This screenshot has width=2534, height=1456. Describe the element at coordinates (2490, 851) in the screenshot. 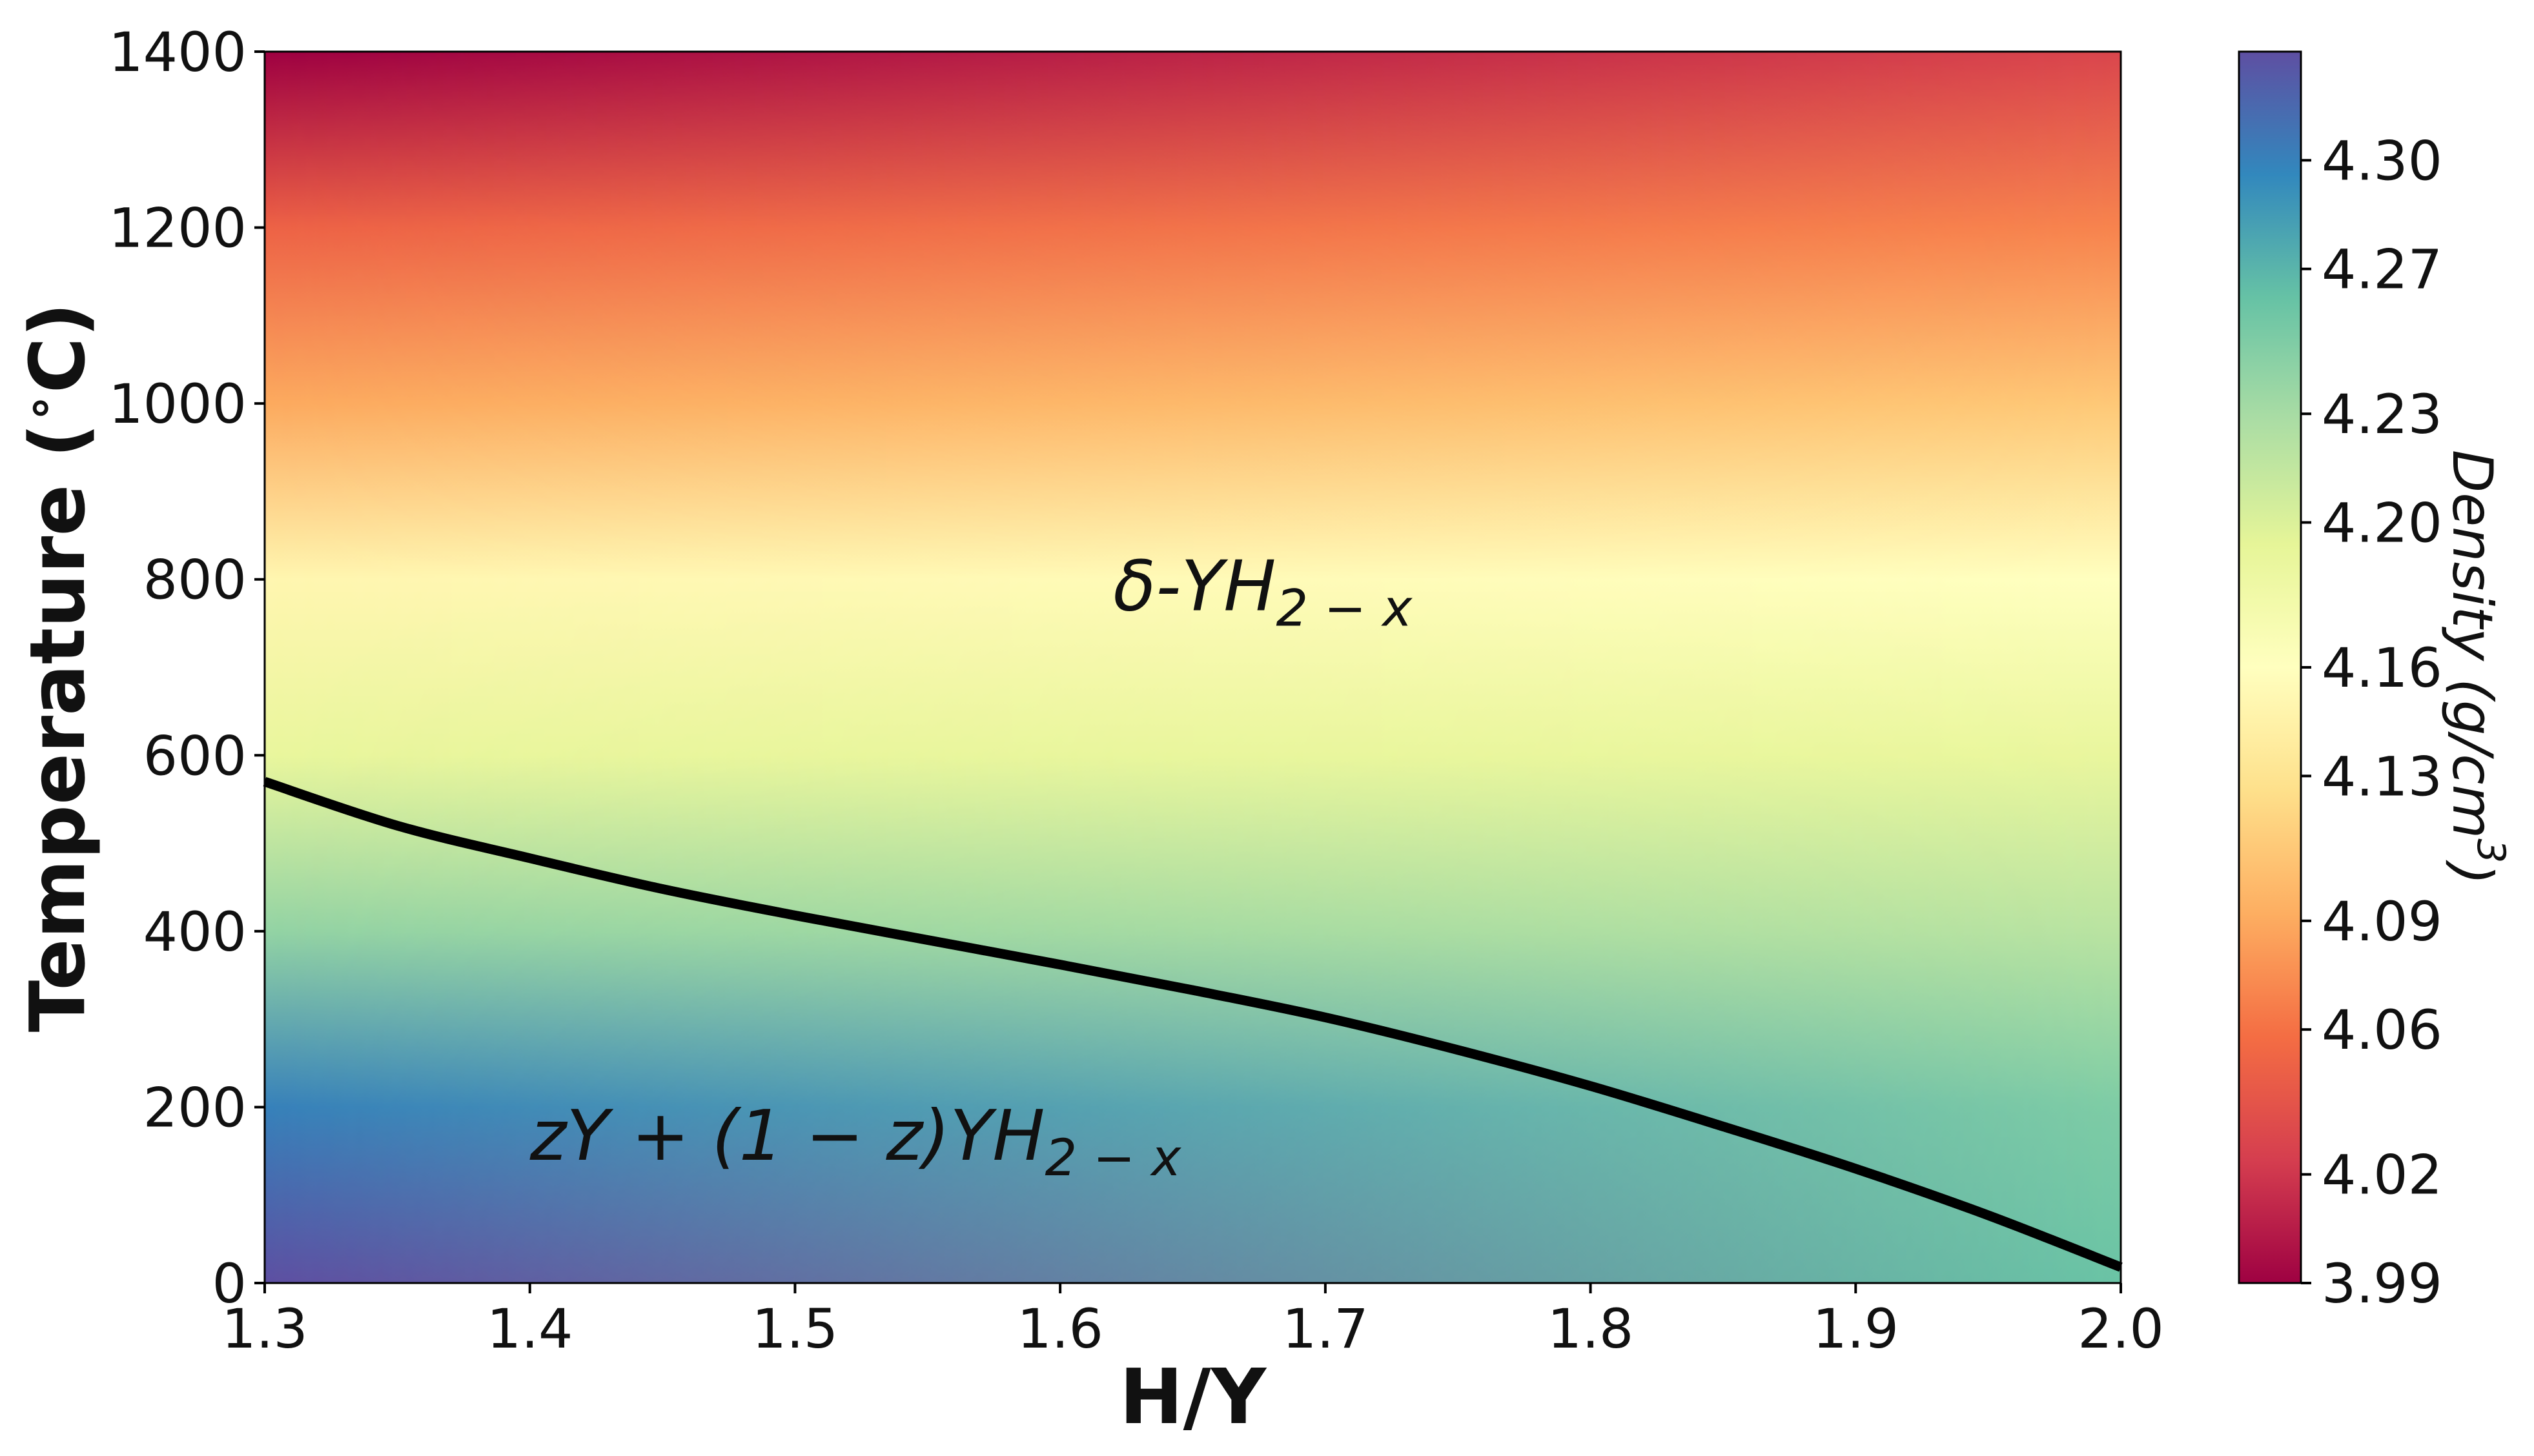

I see `colorbar-label-sup: 3` at that location.